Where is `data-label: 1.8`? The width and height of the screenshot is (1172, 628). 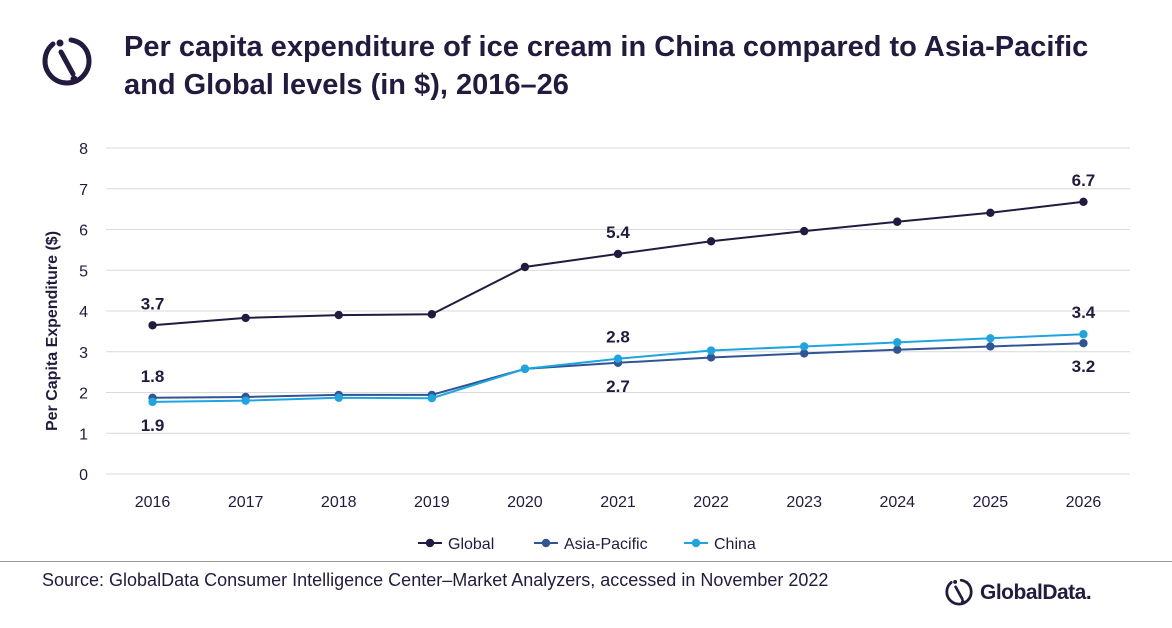
data-label: 1.8 is located at coordinates (153, 376).